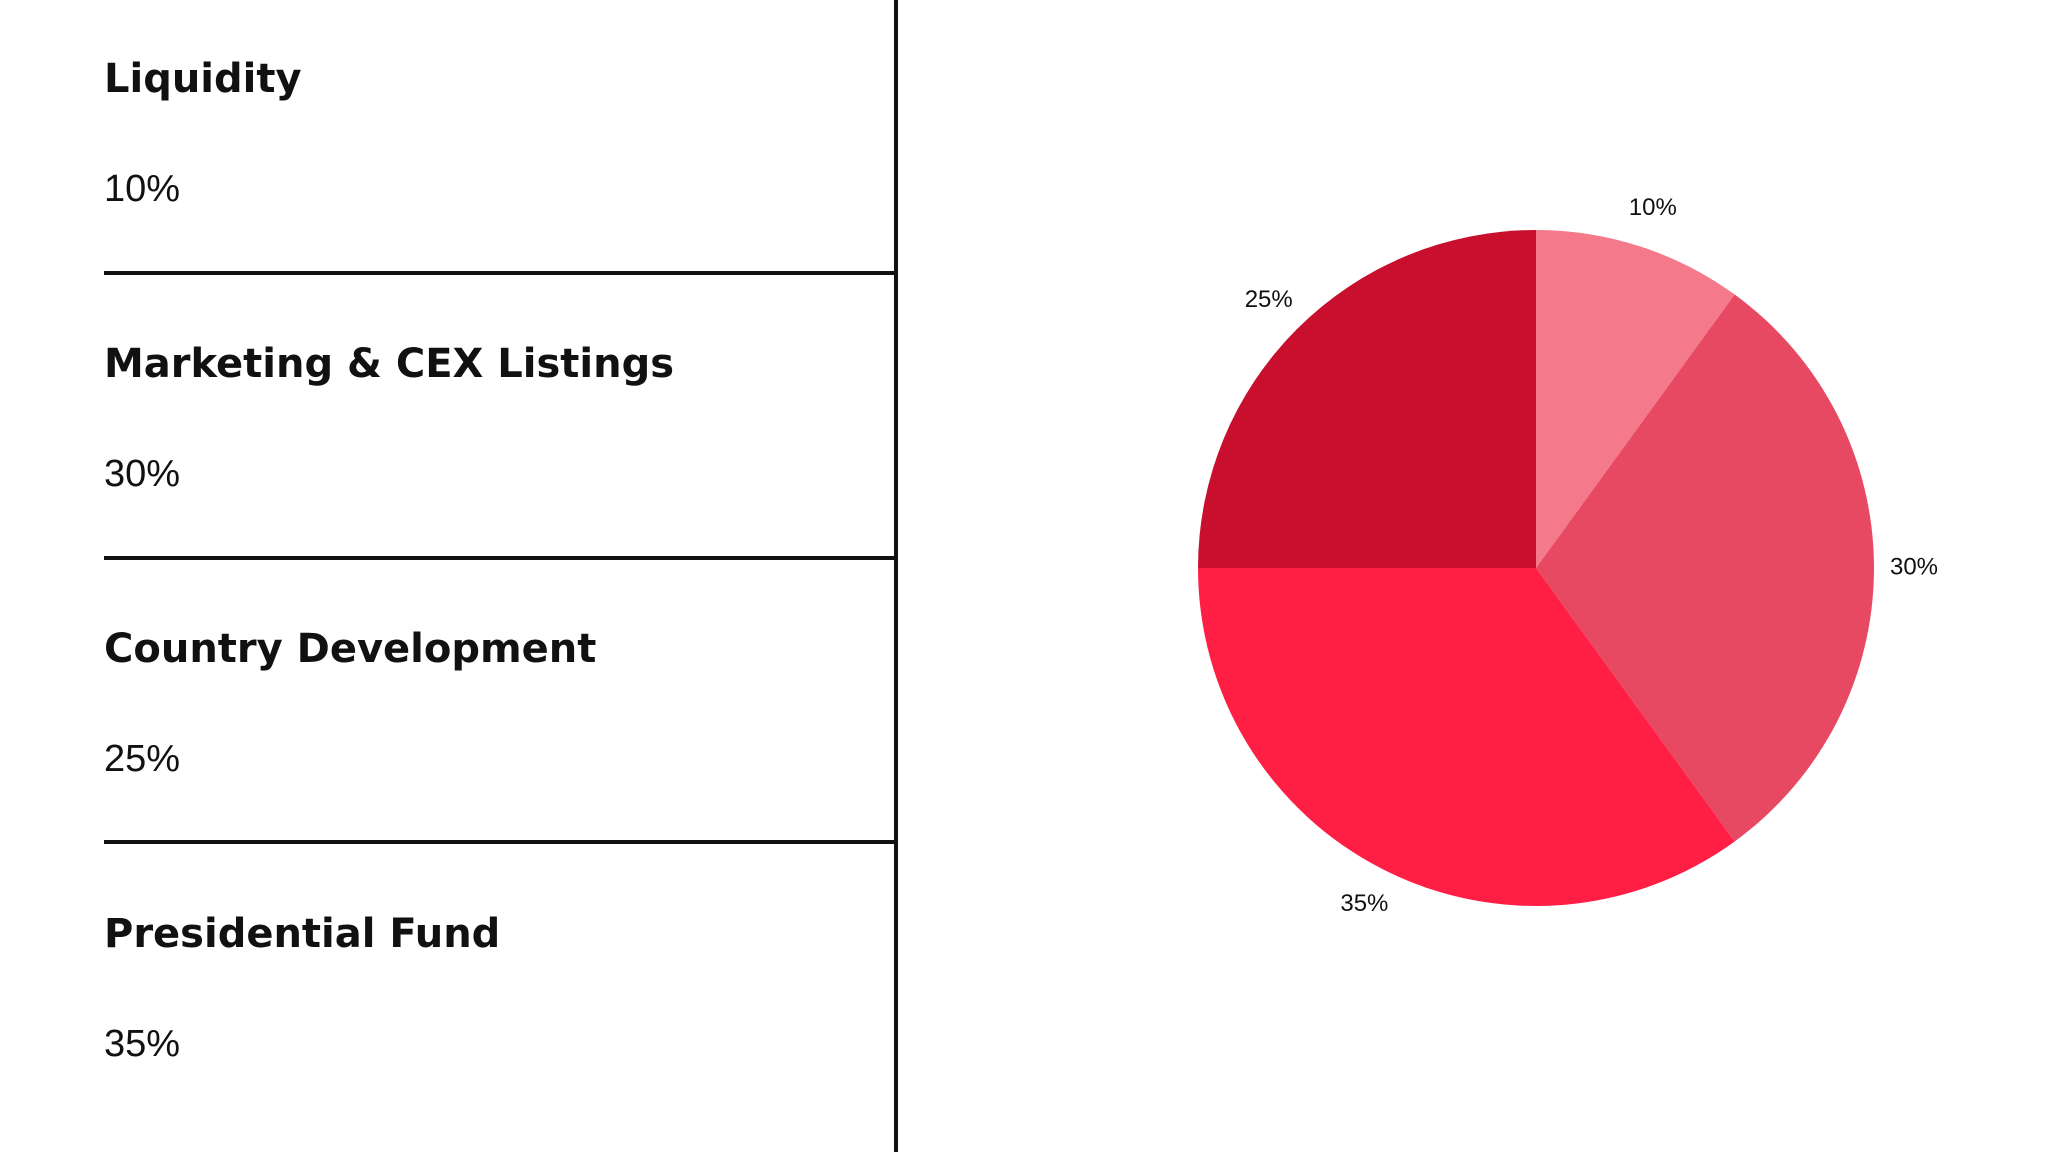 The height and width of the screenshot is (1152, 2048). I want to click on slice-label: 35%, so click(1364, 903).